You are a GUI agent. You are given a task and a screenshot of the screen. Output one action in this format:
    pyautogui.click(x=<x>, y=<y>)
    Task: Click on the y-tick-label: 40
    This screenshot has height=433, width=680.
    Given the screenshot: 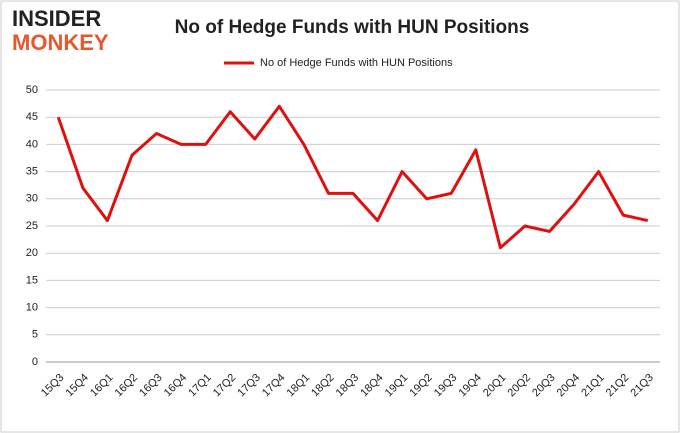 What is the action you would take?
    pyautogui.click(x=32, y=144)
    